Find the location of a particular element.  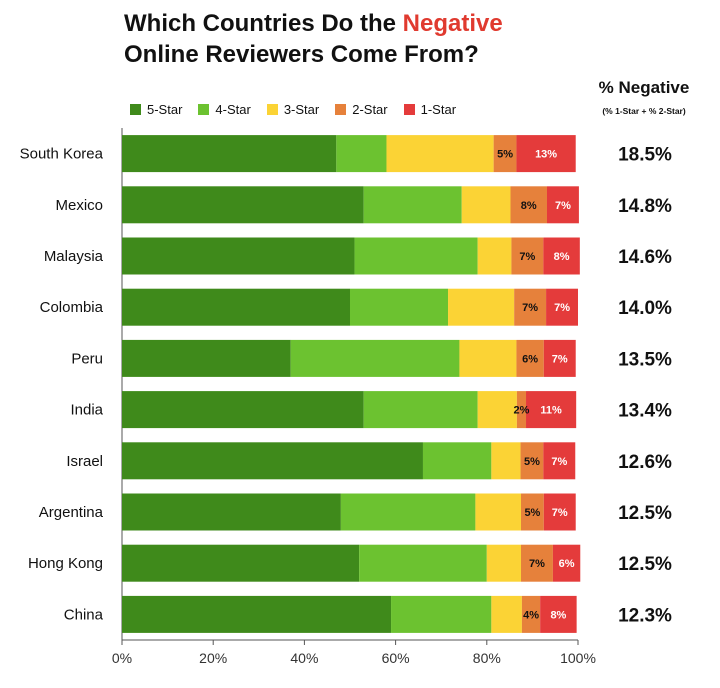

negative-percent-value: 13.4% is located at coordinates (645, 411).